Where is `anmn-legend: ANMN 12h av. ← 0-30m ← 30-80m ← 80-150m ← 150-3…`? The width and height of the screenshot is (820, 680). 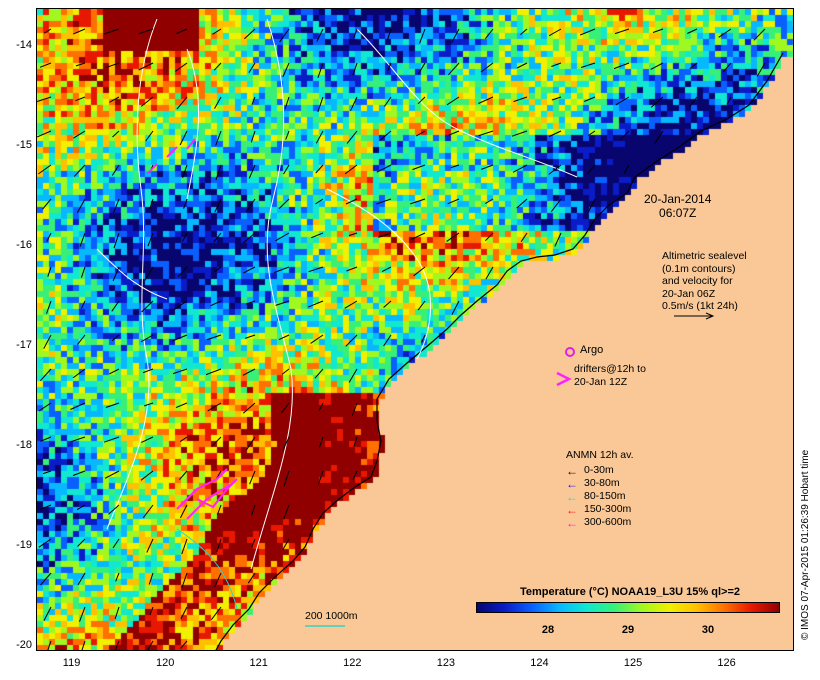 anmn-legend: ANMN 12h av. ← 0-30m ← 30-80m ← 80-150m ← 150-3… is located at coordinates (600, 489).